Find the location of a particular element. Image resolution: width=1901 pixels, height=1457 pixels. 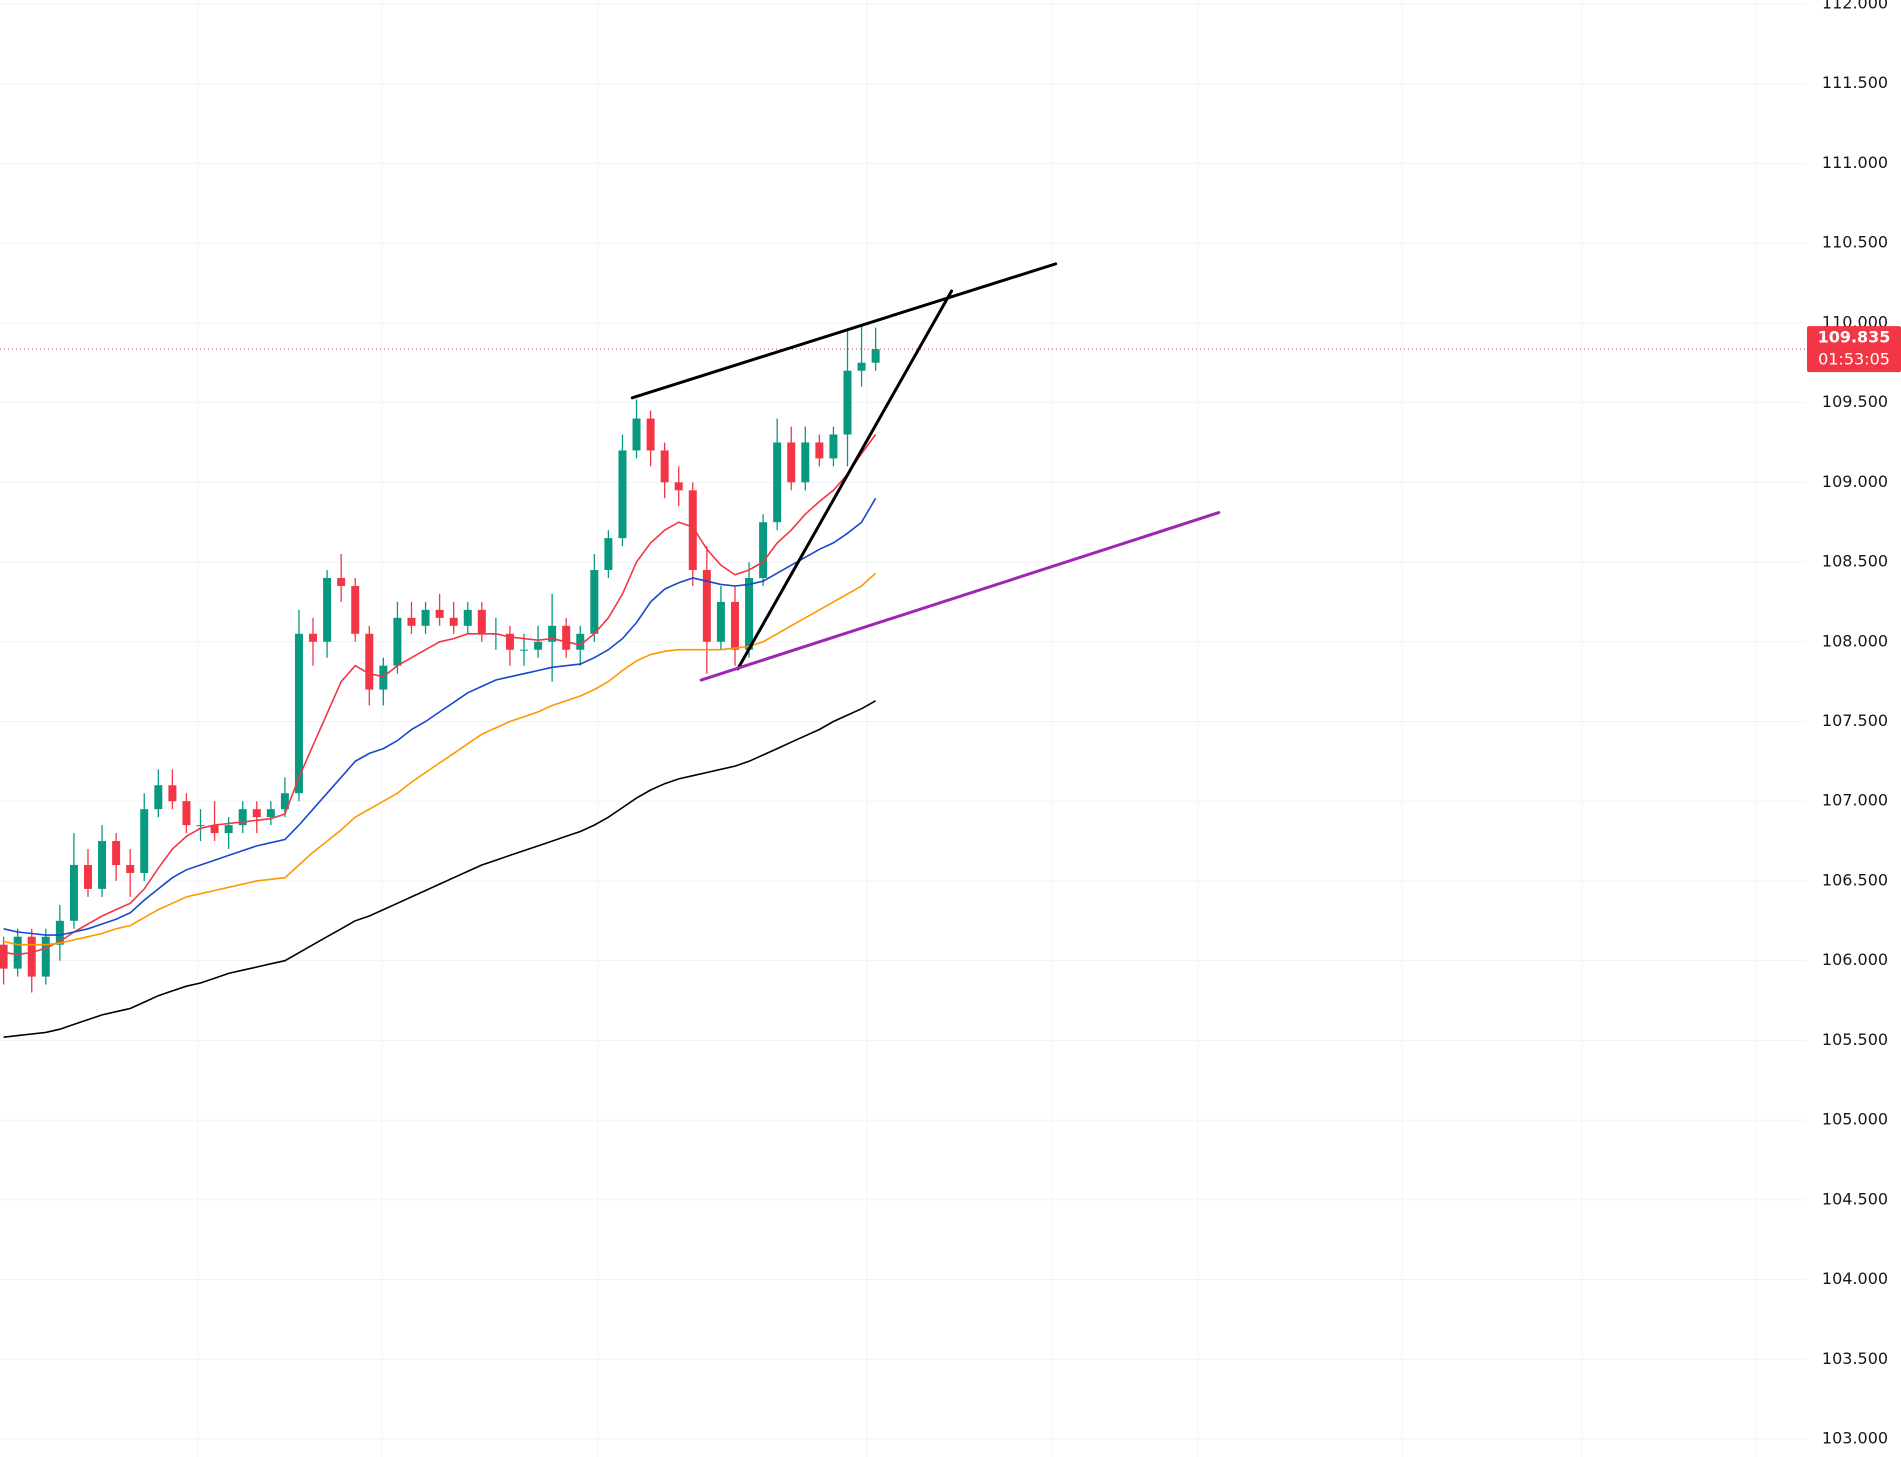

y-tick-label: 103.000 is located at coordinates (1855, 1437).